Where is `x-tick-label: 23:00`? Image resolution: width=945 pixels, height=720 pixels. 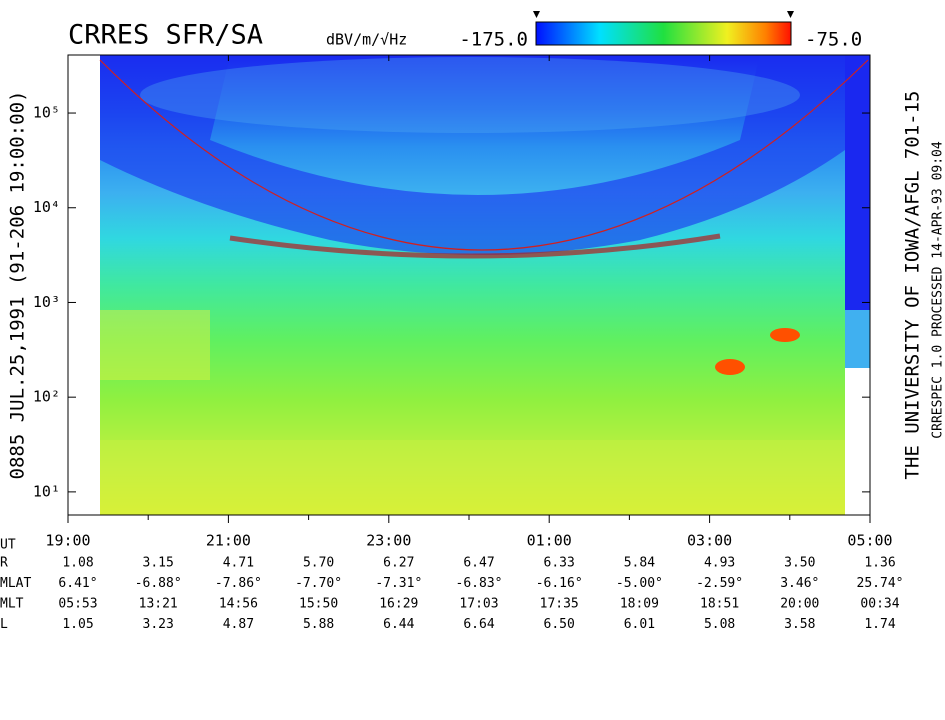 x-tick-label: 23:00 is located at coordinates (388, 541).